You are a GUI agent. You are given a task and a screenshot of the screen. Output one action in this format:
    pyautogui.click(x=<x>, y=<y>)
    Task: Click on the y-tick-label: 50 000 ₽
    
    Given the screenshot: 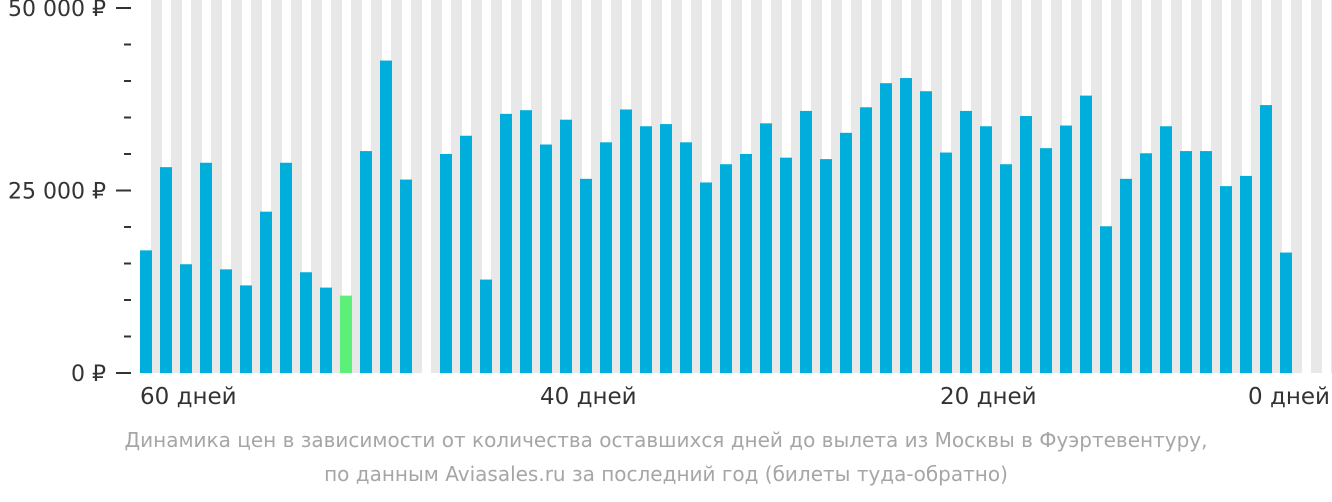 What is the action you would take?
    pyautogui.click(x=57, y=11)
    